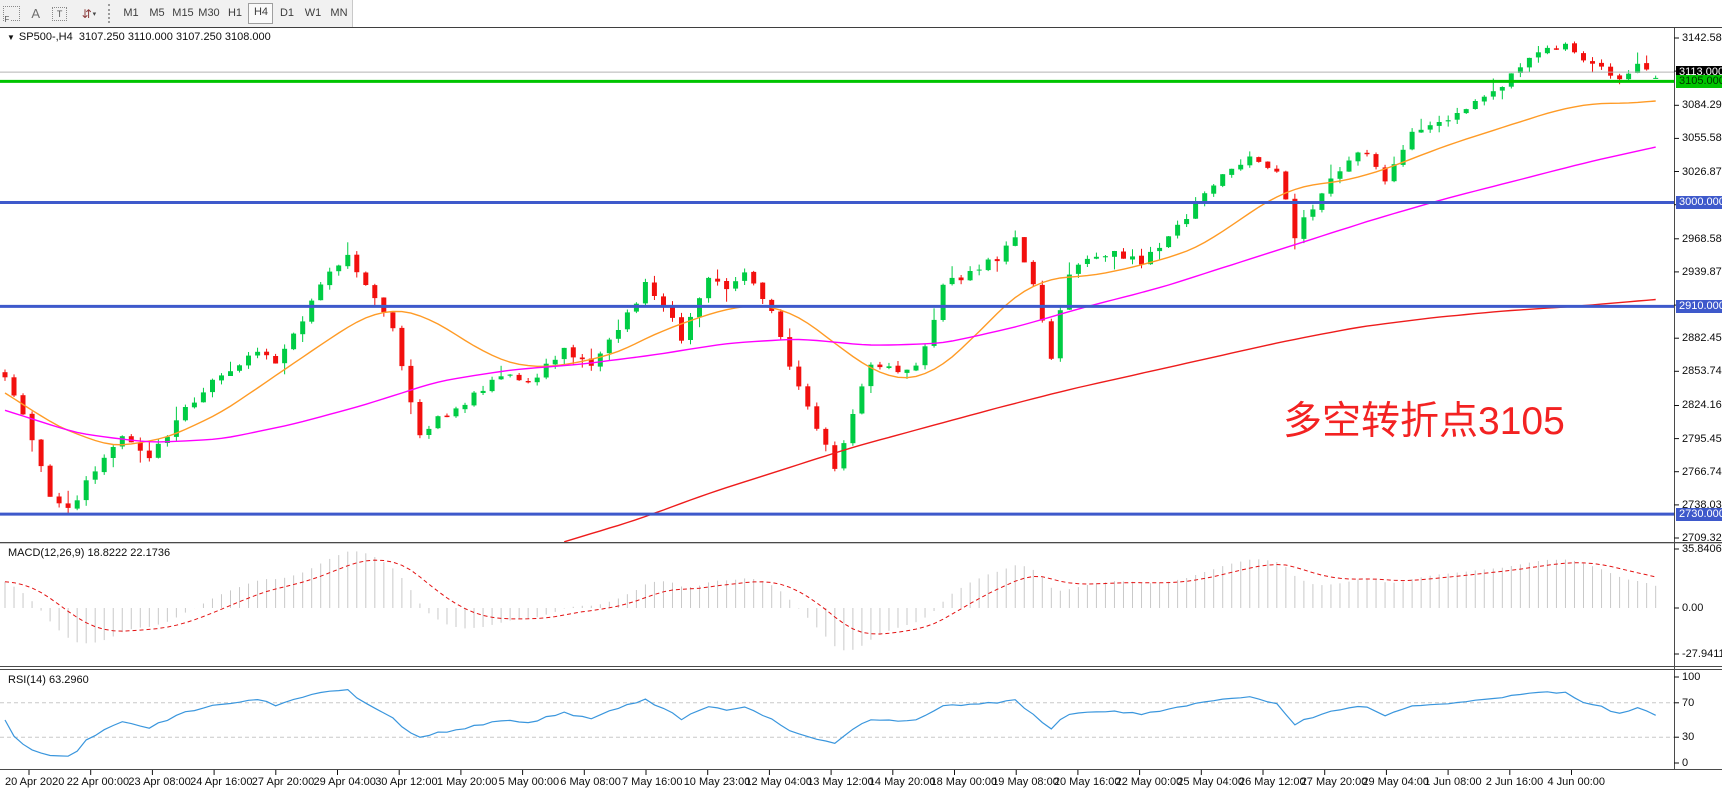 This screenshot has width=1722, height=794. What do you see at coordinates (1424, 421) in the screenshot?
I see `chart-annotation-text: 多空转折点3105` at bounding box center [1424, 421].